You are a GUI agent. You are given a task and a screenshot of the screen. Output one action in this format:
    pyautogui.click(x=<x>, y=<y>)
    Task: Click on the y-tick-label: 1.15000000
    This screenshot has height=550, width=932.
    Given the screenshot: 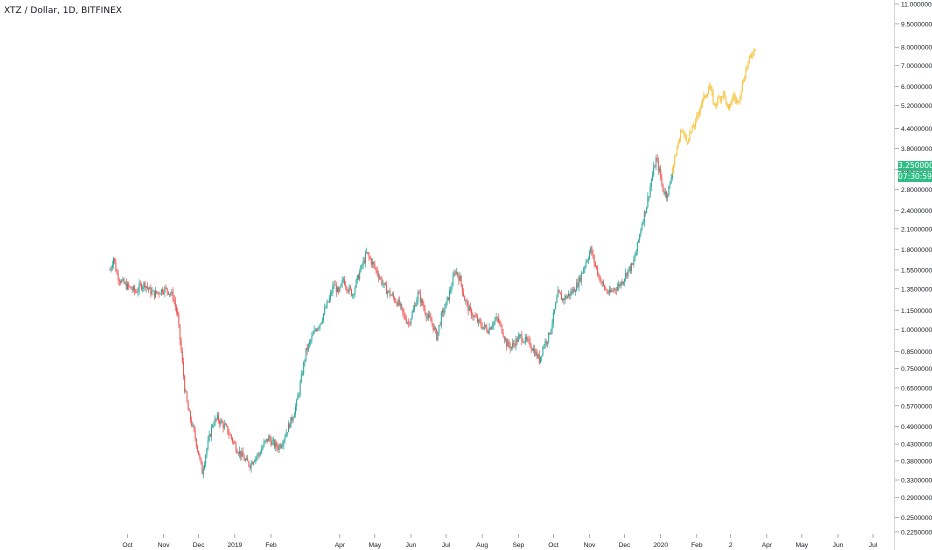 What is the action you would take?
    pyautogui.click(x=916, y=311)
    